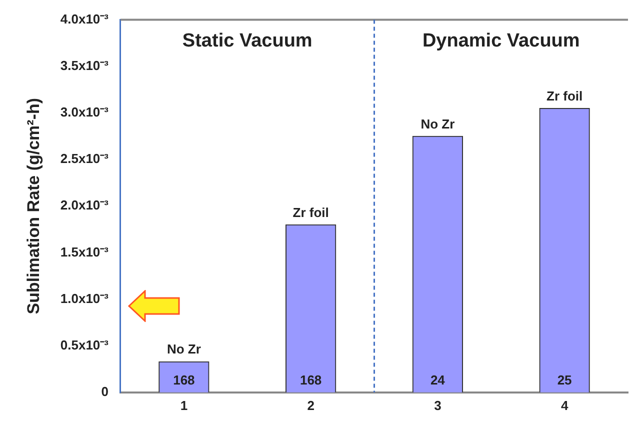 The height and width of the screenshot is (424, 630). Describe the element at coordinates (85, 344) in the screenshot. I see `y-tick-label: 0.5x10⁻³` at that location.